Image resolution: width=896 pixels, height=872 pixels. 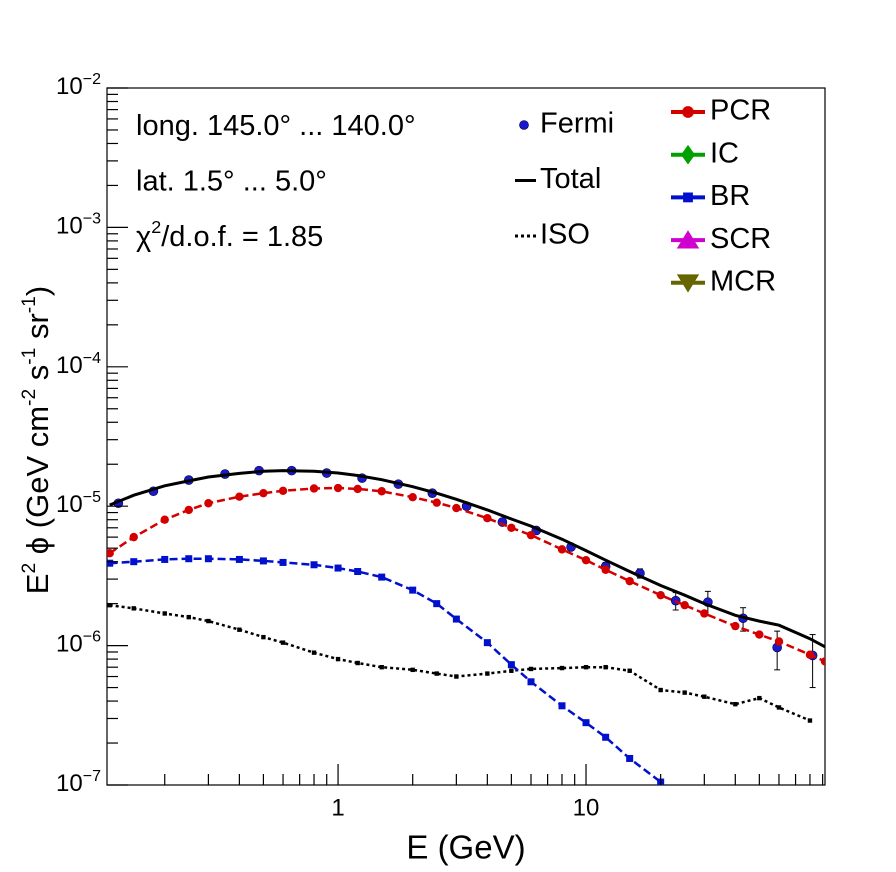 I want to click on y-tick-label: 10⁻⁶, so click(x=78, y=643).